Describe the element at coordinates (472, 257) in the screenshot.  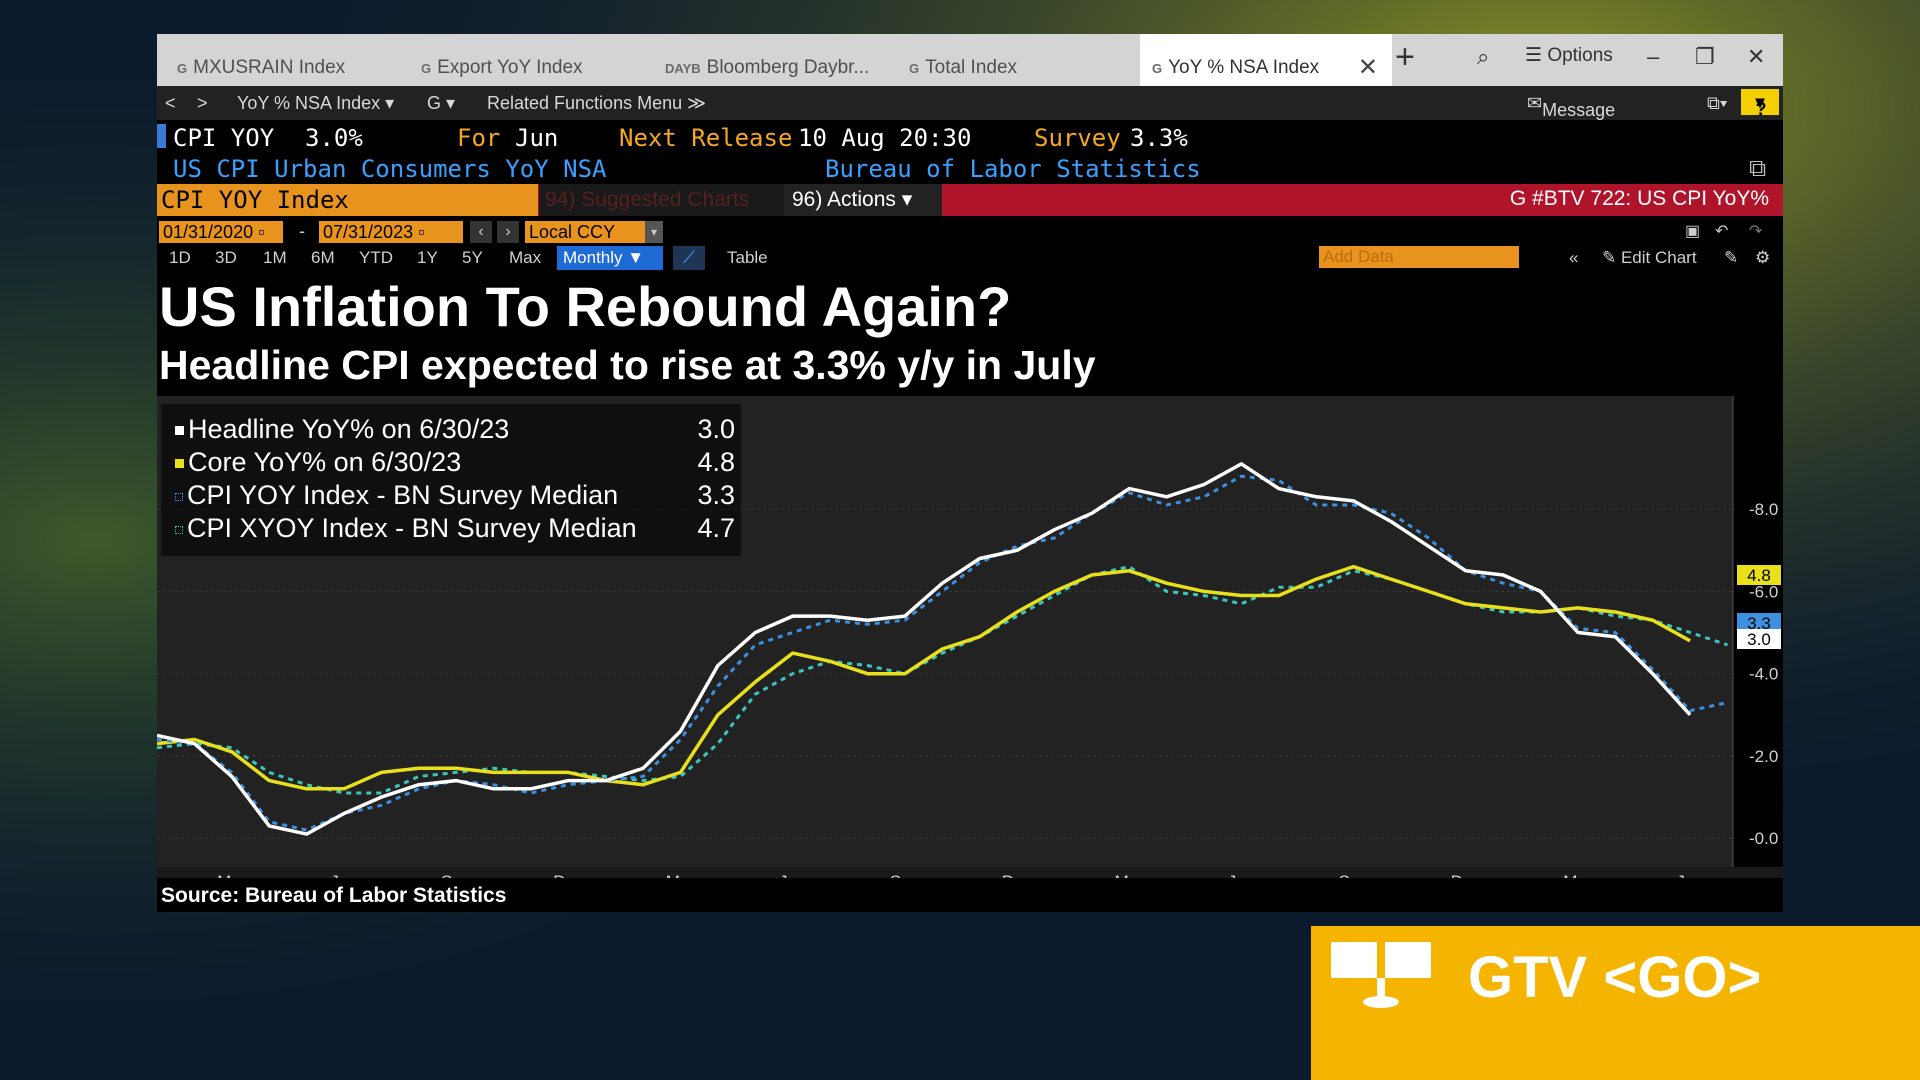
I see `period-5y: 5Y` at that location.